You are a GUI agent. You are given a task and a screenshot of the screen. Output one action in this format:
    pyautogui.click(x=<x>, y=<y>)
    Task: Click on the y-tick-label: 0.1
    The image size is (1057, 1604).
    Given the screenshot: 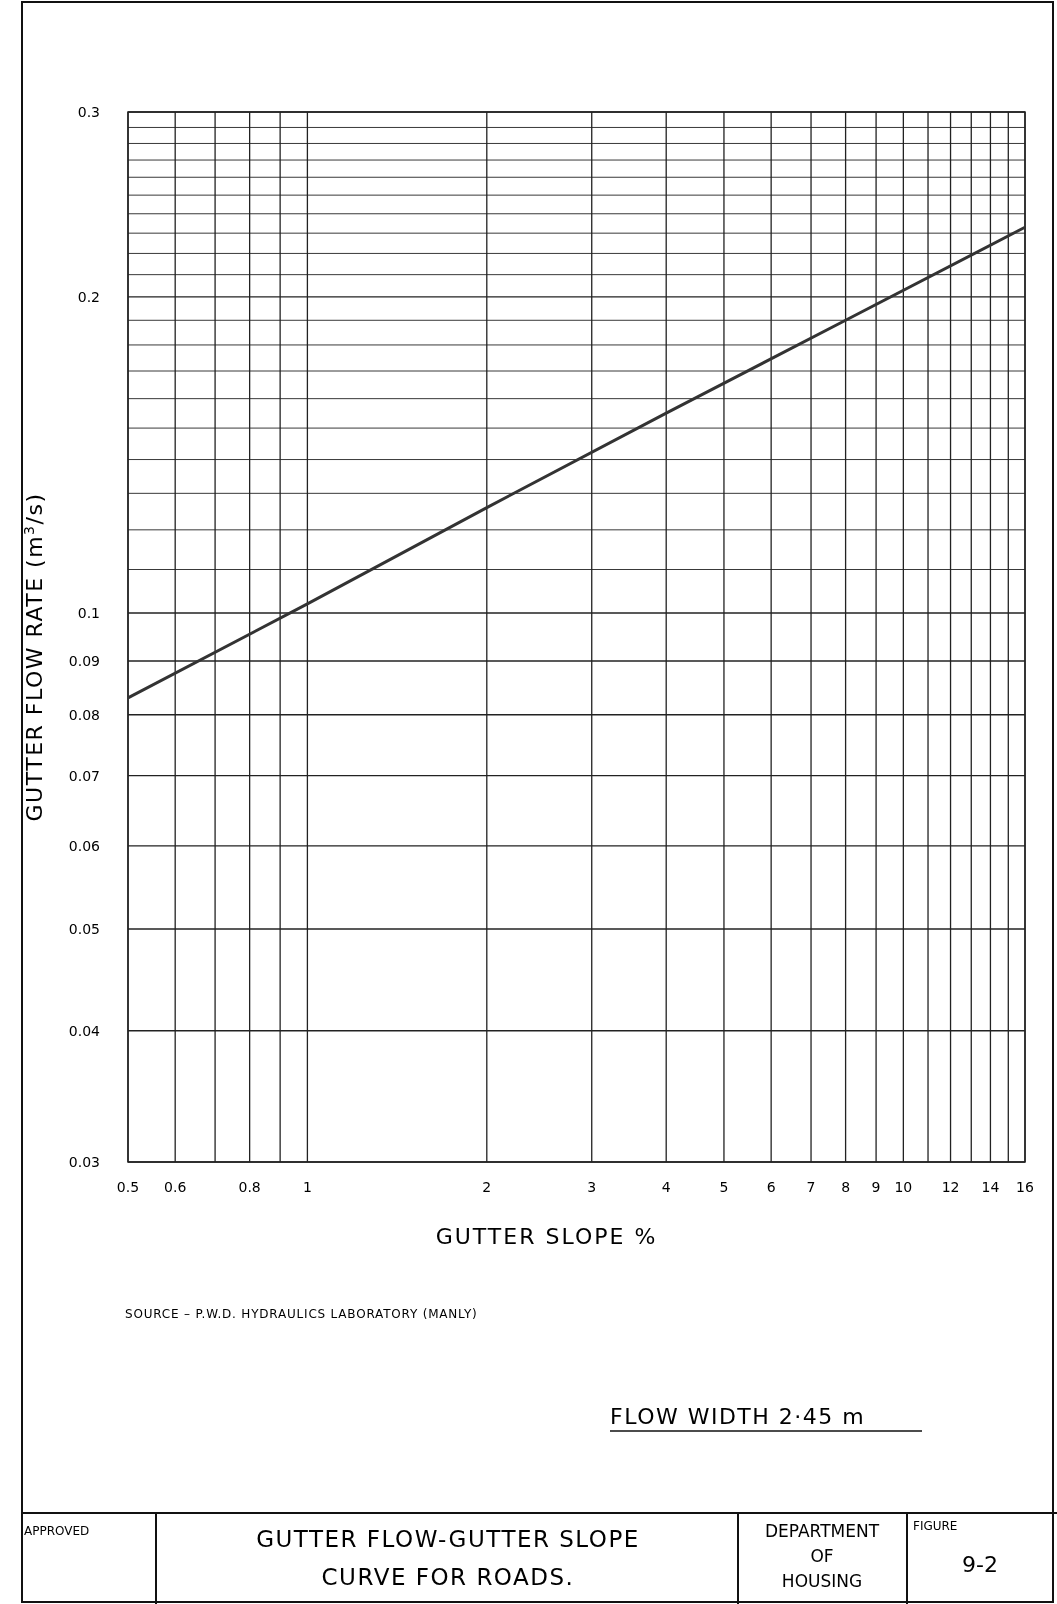 What is the action you would take?
    pyautogui.click(x=88, y=612)
    